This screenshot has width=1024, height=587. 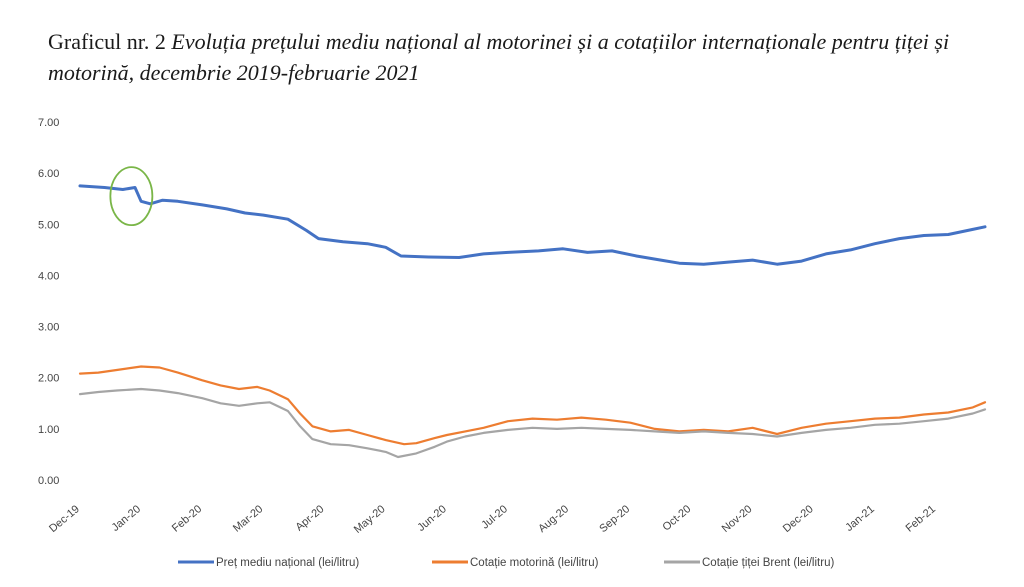 I want to click on annotation-ellipse, so click(x=131, y=196).